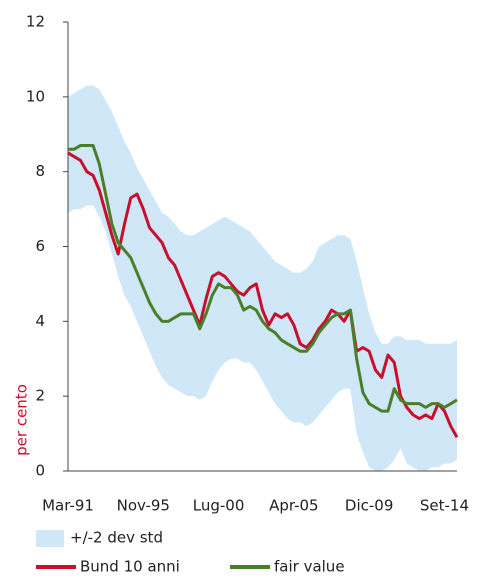  What do you see at coordinates (444, 506) in the screenshot?
I see `x-tick-label: Set-14` at bounding box center [444, 506].